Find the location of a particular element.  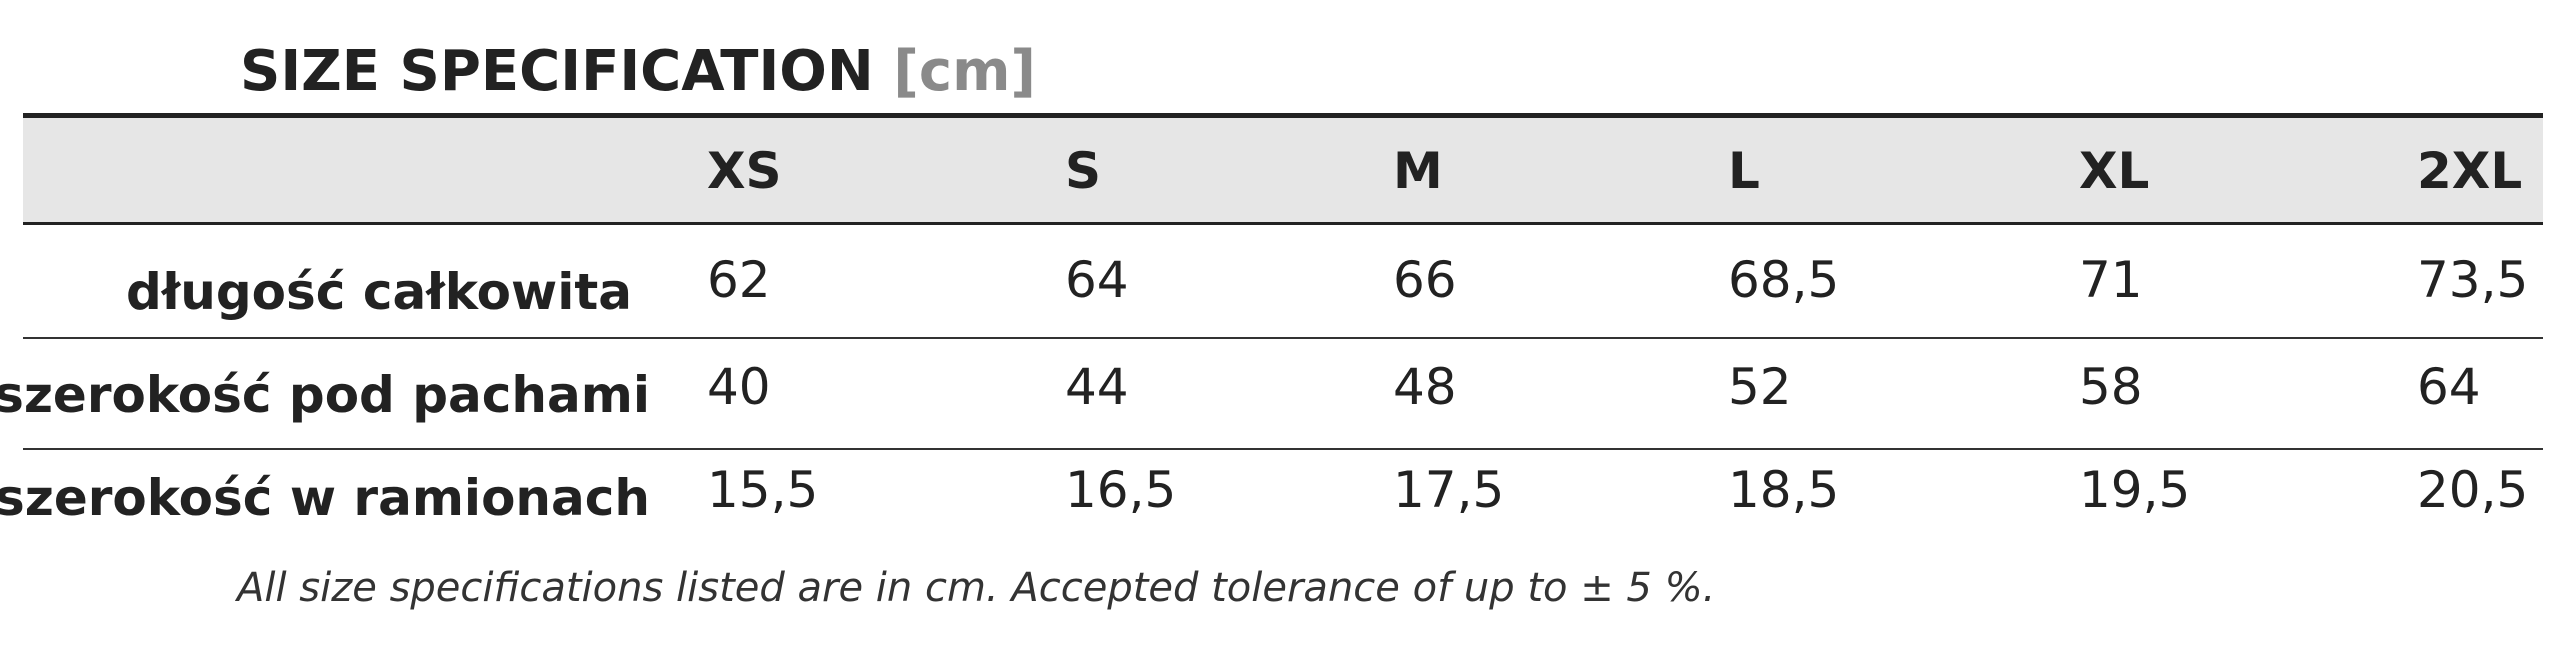

row-label: szerokość pod pachami is located at coordinates (325, 395).